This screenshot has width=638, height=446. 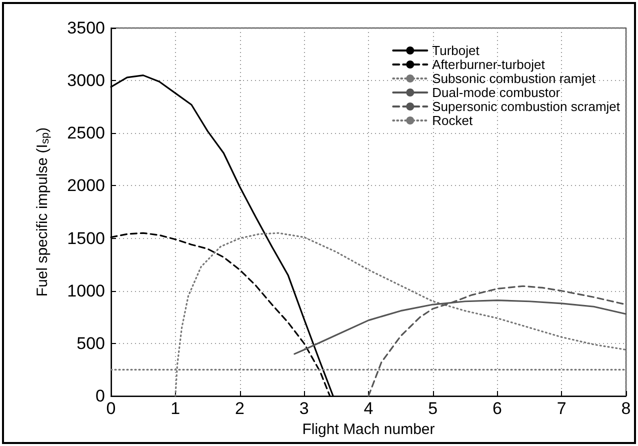 I want to click on y-tick-label: 2500, so click(x=86, y=133).